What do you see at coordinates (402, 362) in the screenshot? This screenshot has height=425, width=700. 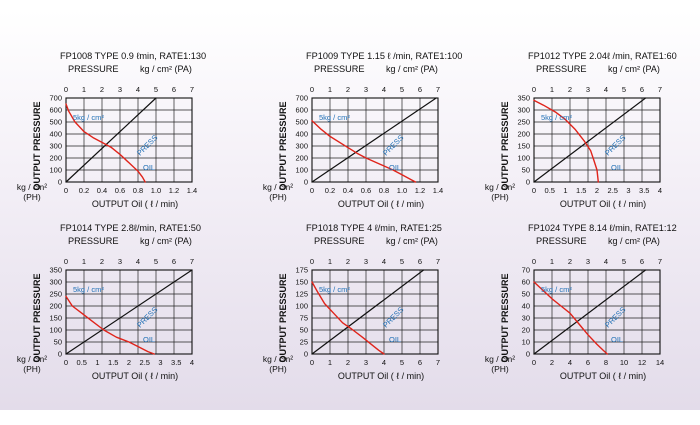 I see `x-axis-tick-label: 5` at bounding box center [402, 362].